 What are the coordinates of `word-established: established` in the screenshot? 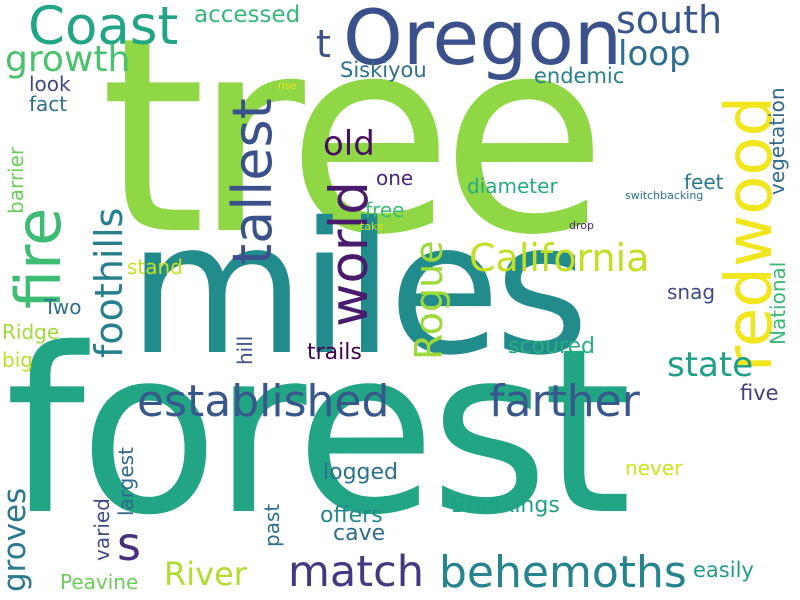 It's located at (263, 401).